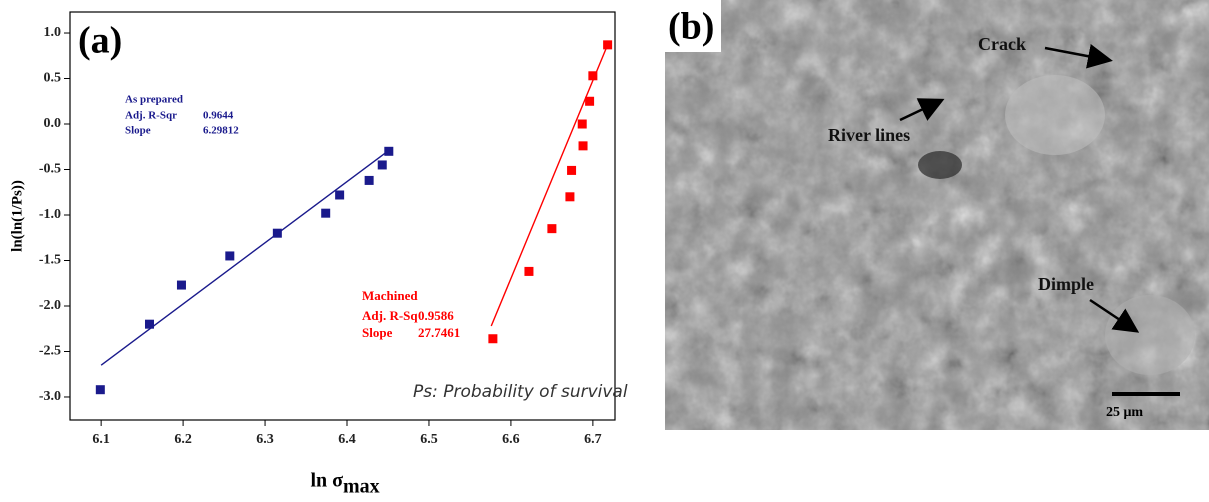 This screenshot has height=502, width=1209. I want to click on scale-bar-label: 25 μm, so click(1124, 412).